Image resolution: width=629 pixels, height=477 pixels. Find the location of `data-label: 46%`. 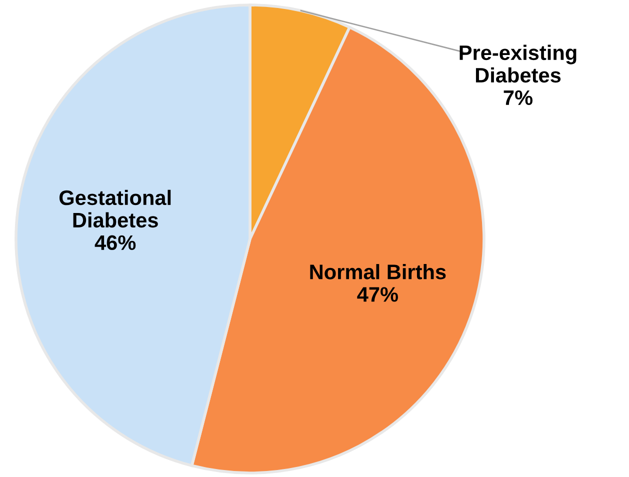

data-label: 46% is located at coordinates (115, 242).